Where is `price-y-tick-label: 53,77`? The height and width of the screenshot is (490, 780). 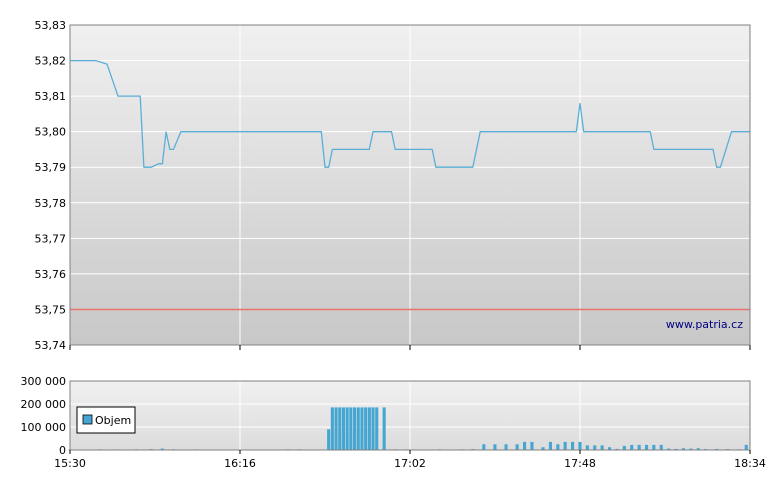
price-y-tick-label: 53,77 is located at coordinates (51, 238).